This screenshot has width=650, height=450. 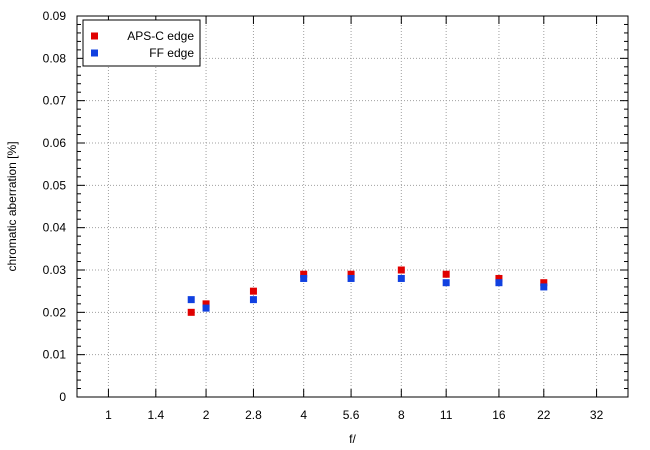 I want to click on x-axis-title: f/, so click(x=352, y=439).